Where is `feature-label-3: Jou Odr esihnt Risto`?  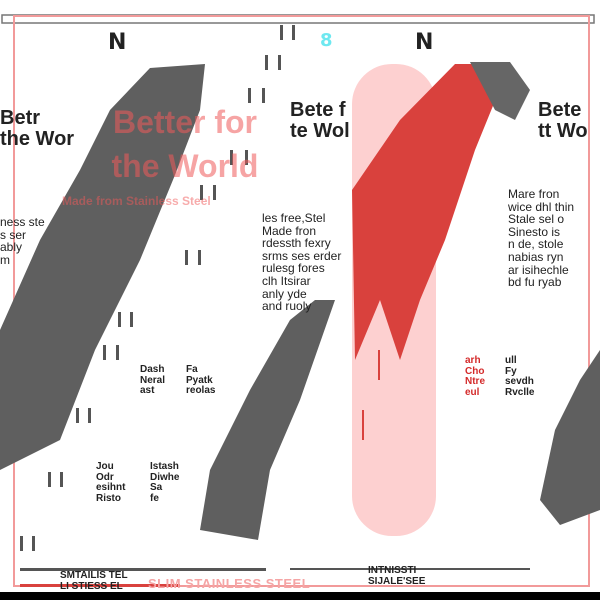
feature-label-3: Jou Odr esihnt Risto is located at coordinates (111, 482).